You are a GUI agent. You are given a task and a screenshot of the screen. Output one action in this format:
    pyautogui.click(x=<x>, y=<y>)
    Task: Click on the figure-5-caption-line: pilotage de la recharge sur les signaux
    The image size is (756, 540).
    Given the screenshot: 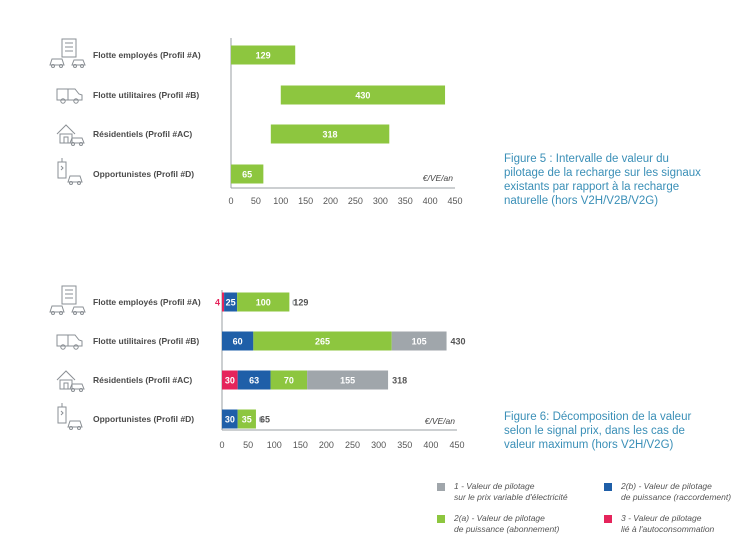 What is the action you would take?
    pyautogui.click(x=602, y=173)
    